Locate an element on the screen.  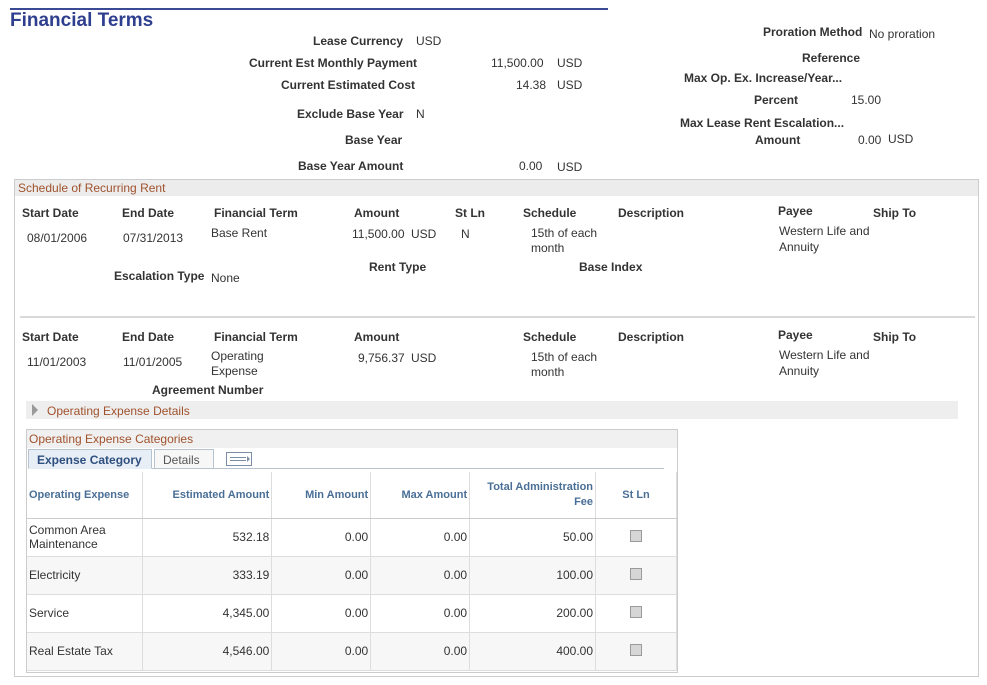
column-header-max-amount: Max Amount is located at coordinates (420, 495).